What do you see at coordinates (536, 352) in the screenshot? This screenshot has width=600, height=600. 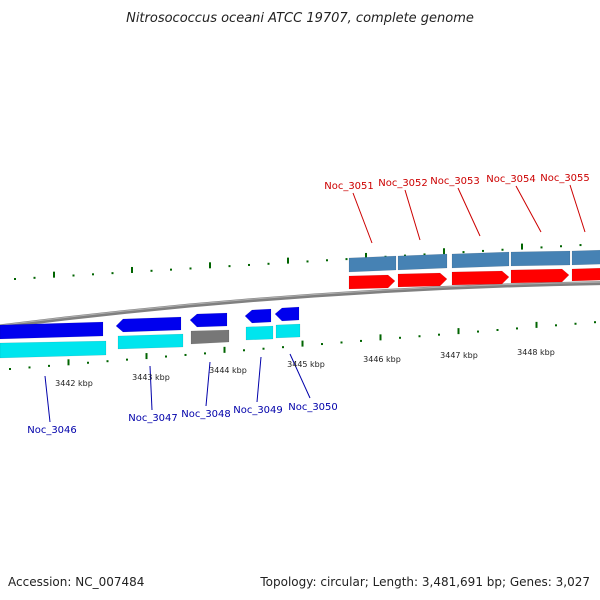 I see `ruler-label: 3448 kbp` at bounding box center [536, 352].